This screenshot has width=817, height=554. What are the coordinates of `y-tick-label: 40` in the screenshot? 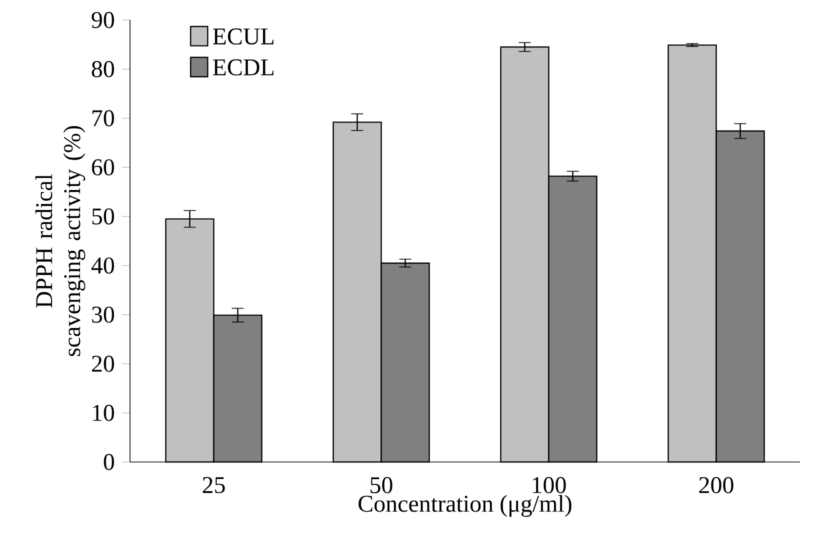 It's located at (102, 265).